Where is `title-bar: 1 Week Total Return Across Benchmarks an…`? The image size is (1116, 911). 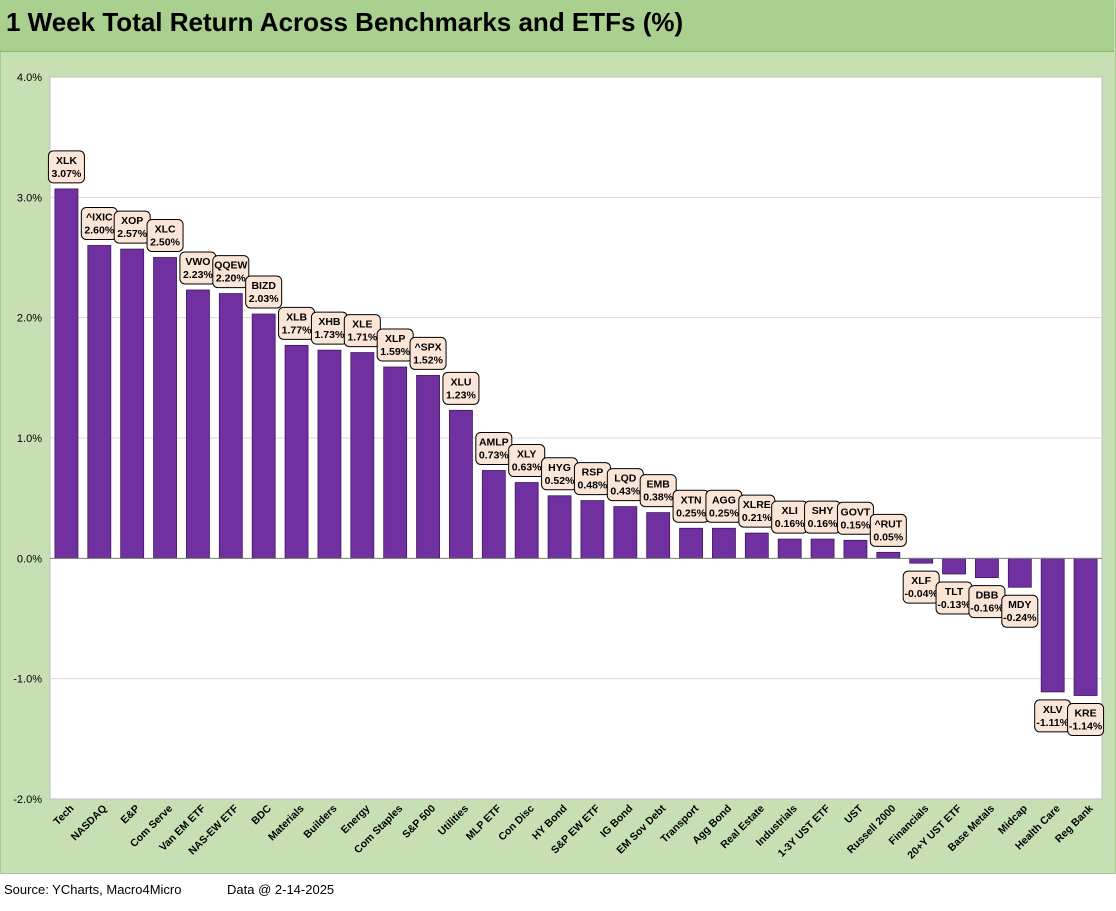
title-bar: 1 Week Total Return Across Benchmarks an… is located at coordinates (557, 26).